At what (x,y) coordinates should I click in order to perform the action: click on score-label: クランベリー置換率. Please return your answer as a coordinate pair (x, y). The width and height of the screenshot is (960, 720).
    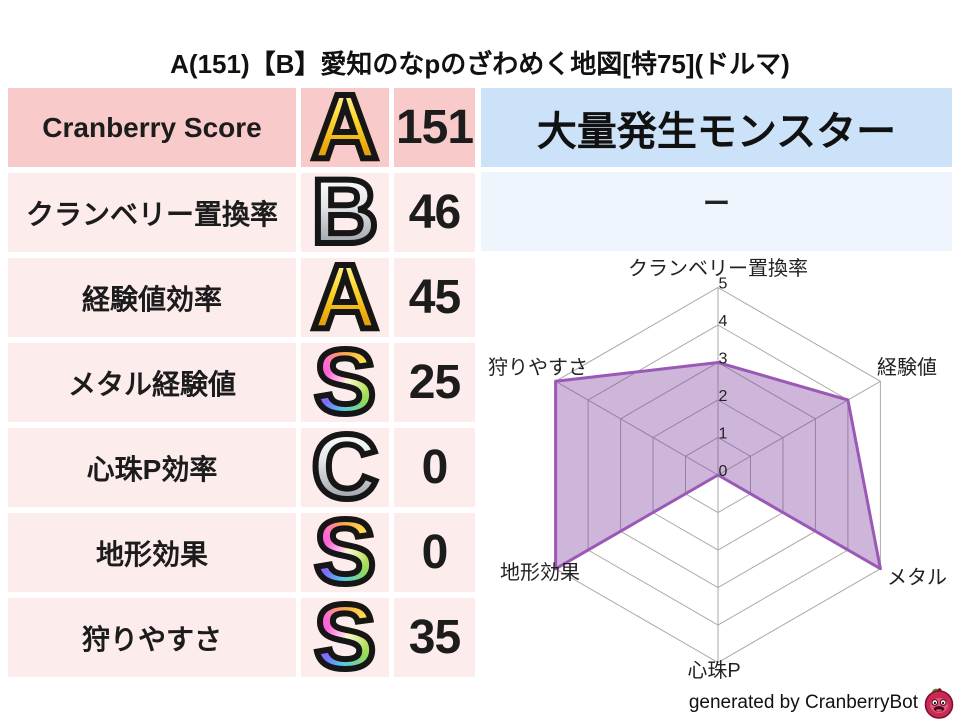
    Looking at the image, I should click on (152, 212).